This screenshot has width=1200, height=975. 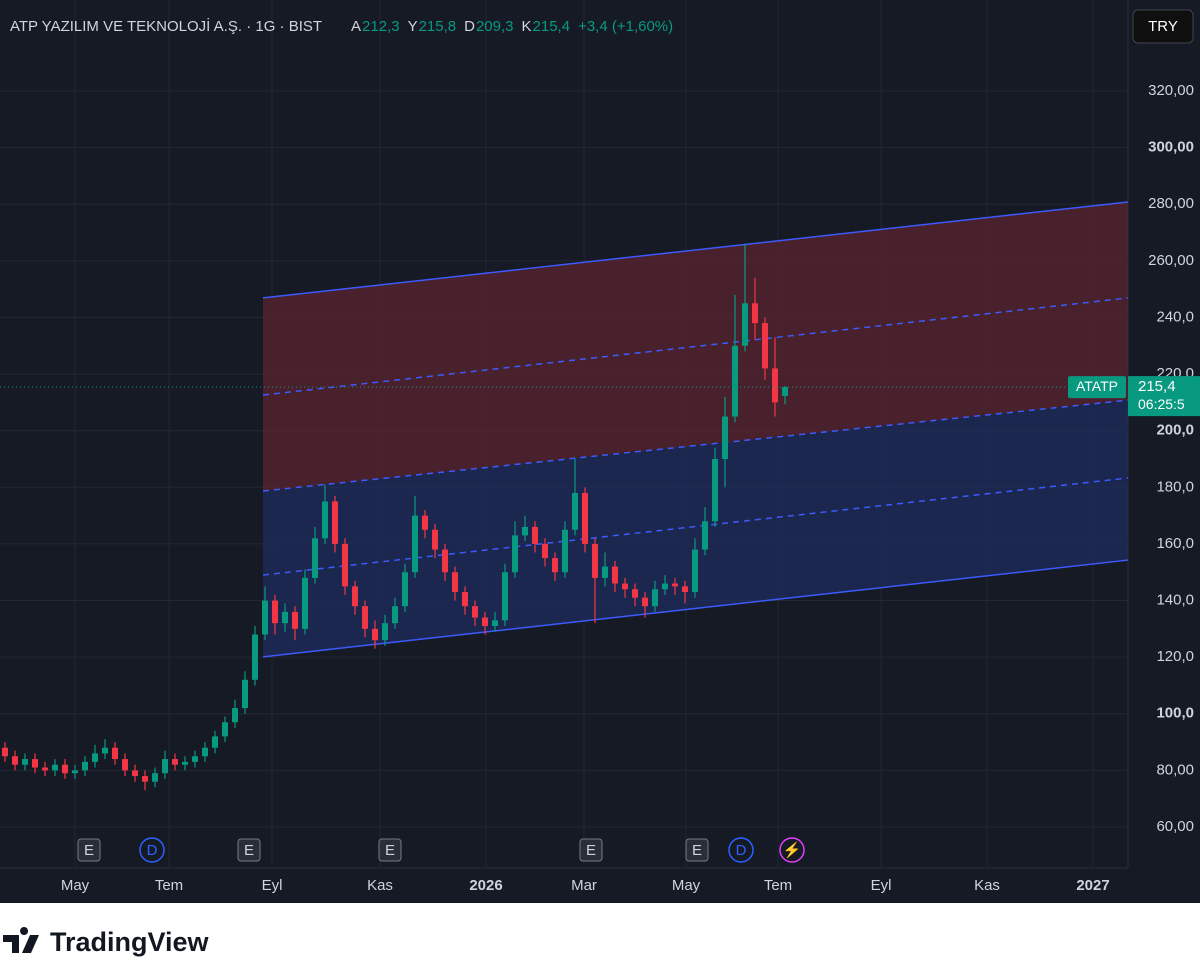 What do you see at coordinates (1157, 386) in the screenshot?
I see `price-tag: 215,4` at bounding box center [1157, 386].